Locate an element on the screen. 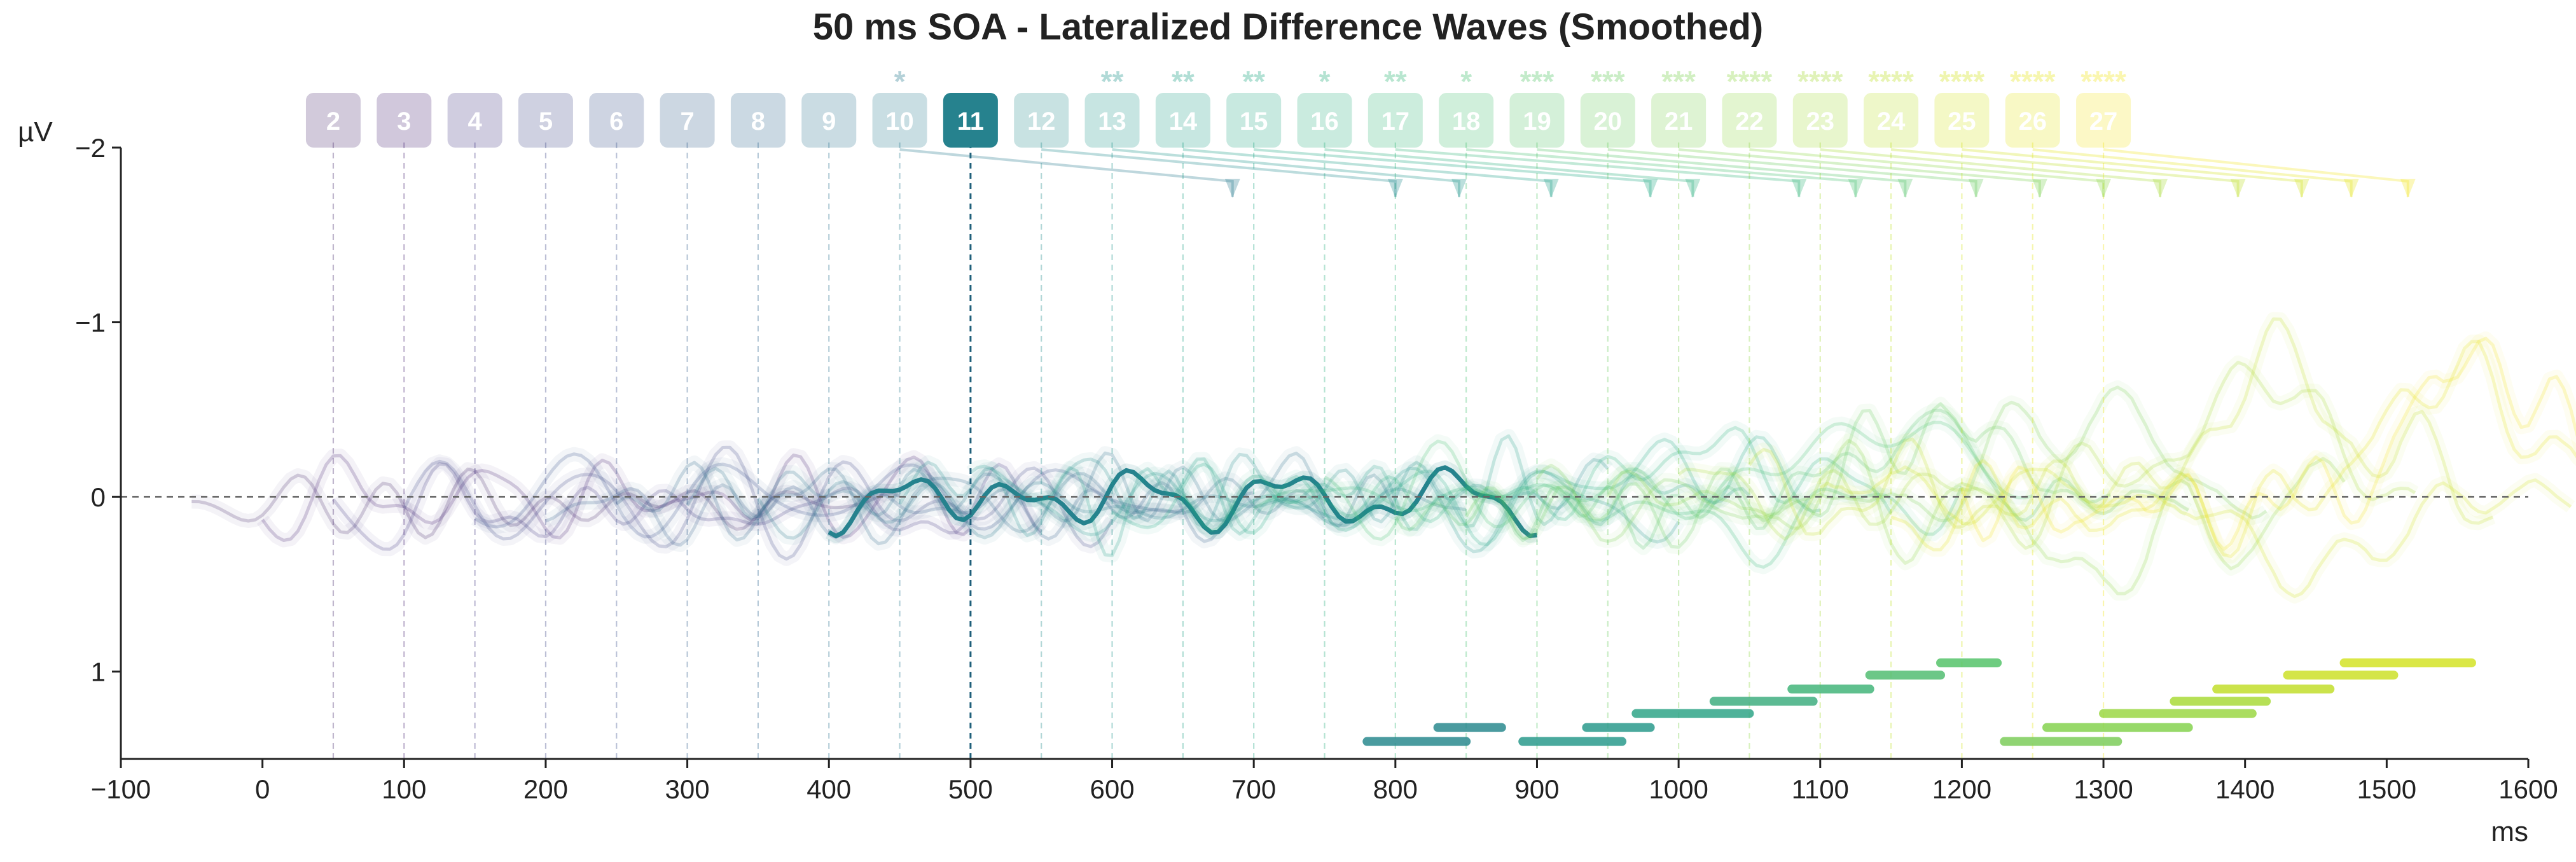 Image resolution: width=2576 pixels, height=862 pixels. badge-label-13: 13 is located at coordinates (1112, 122).